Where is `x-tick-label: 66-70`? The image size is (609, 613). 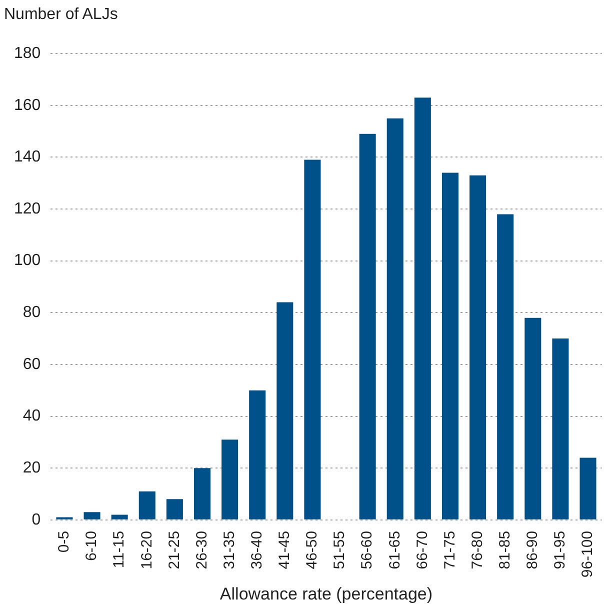
x-tick-label: 66-70 is located at coordinates (422, 550).